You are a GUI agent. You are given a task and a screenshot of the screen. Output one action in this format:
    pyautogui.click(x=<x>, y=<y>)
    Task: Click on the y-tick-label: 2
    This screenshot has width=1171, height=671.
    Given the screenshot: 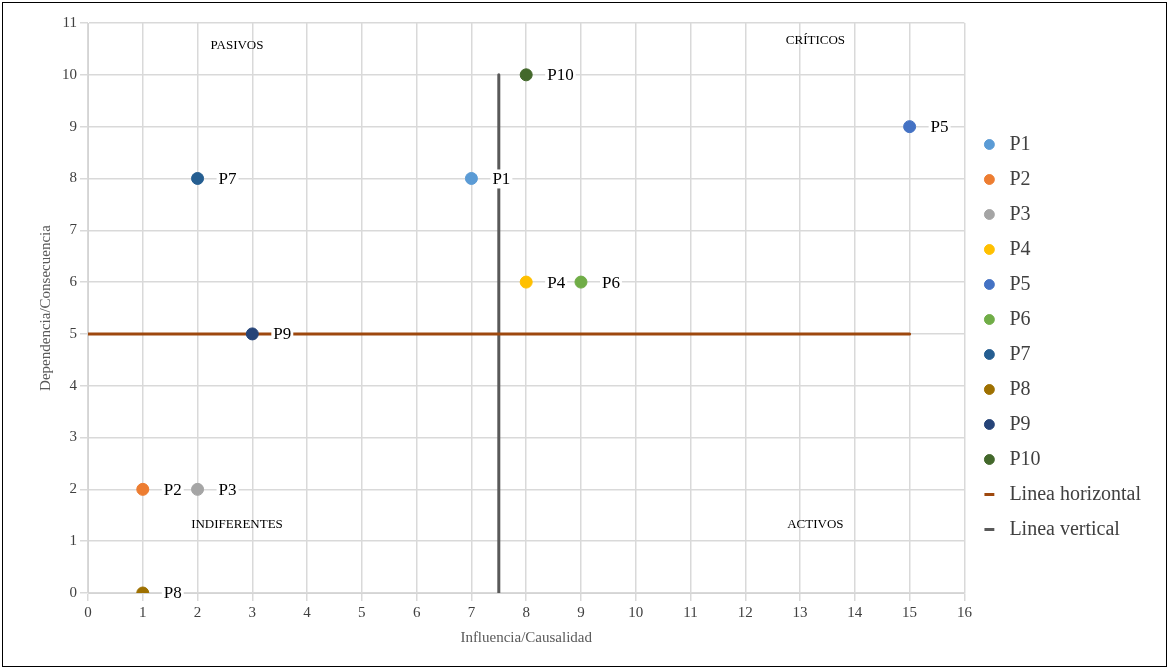 What is the action you would take?
    pyautogui.click(x=73, y=488)
    